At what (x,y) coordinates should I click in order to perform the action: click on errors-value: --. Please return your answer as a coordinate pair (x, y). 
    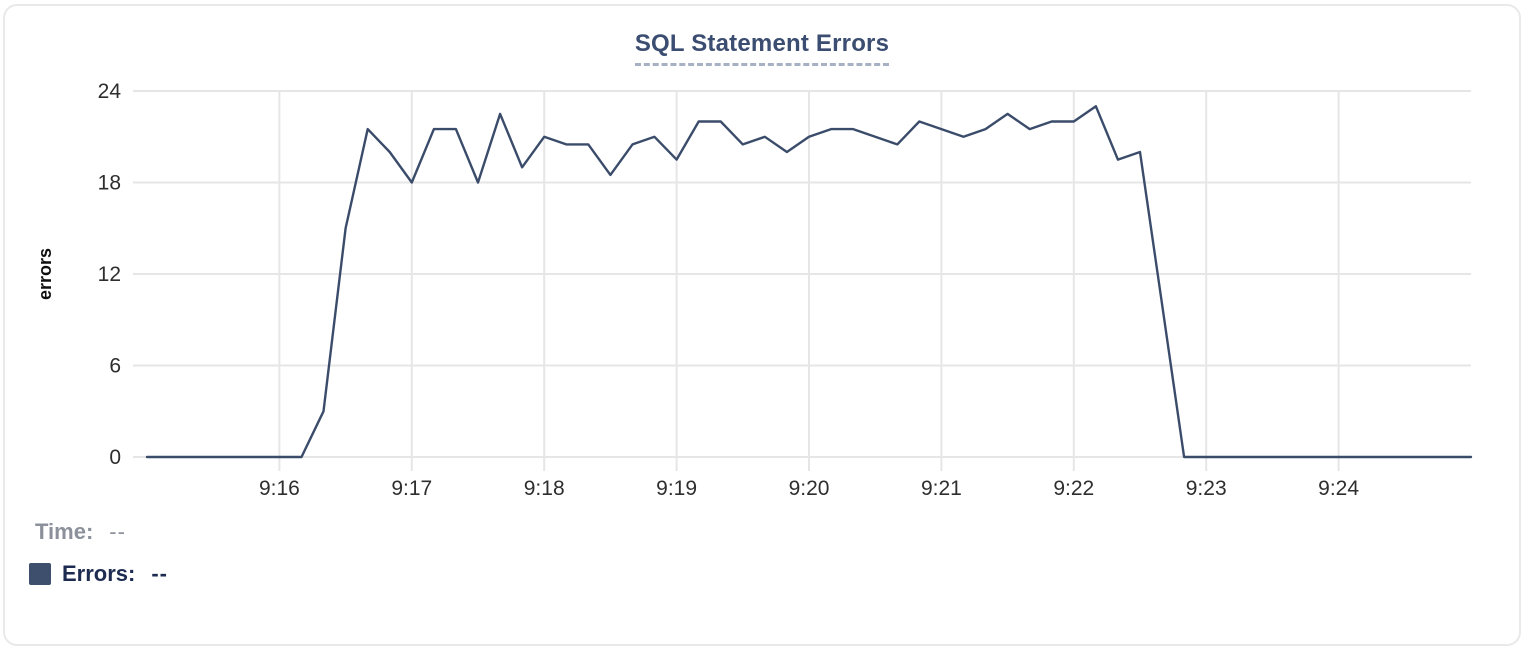
    Looking at the image, I should click on (160, 573).